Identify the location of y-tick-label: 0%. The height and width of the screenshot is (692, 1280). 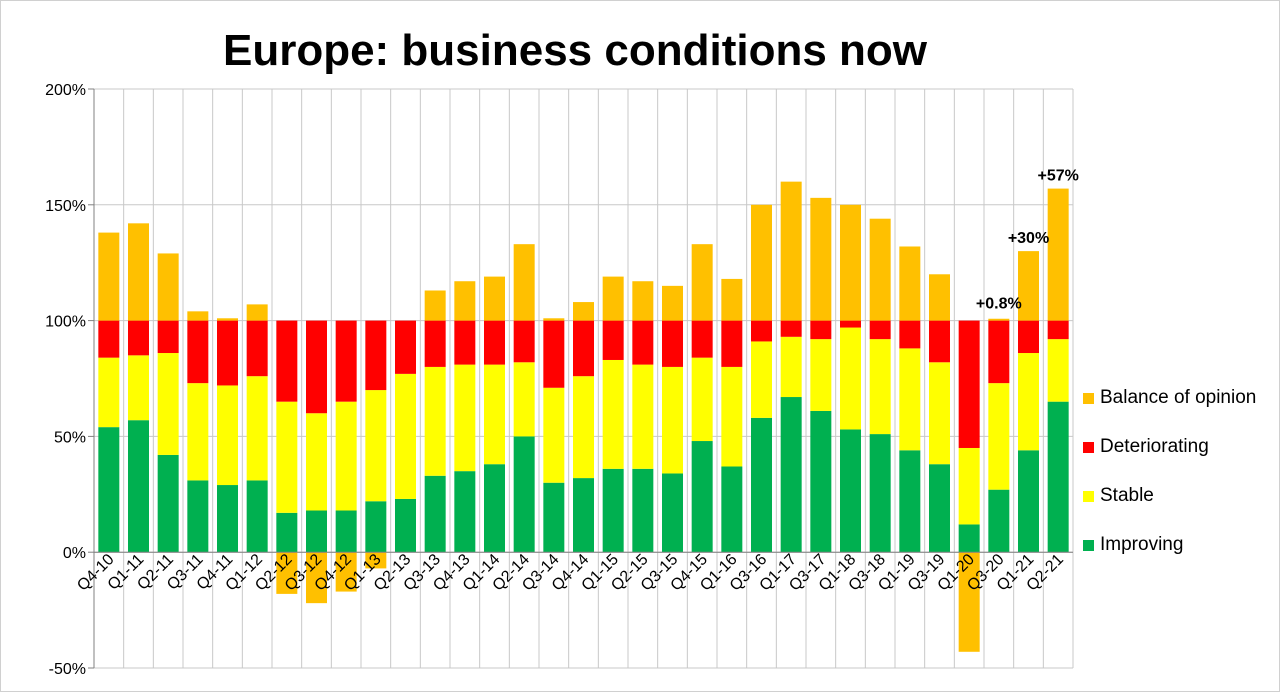
(74, 553).